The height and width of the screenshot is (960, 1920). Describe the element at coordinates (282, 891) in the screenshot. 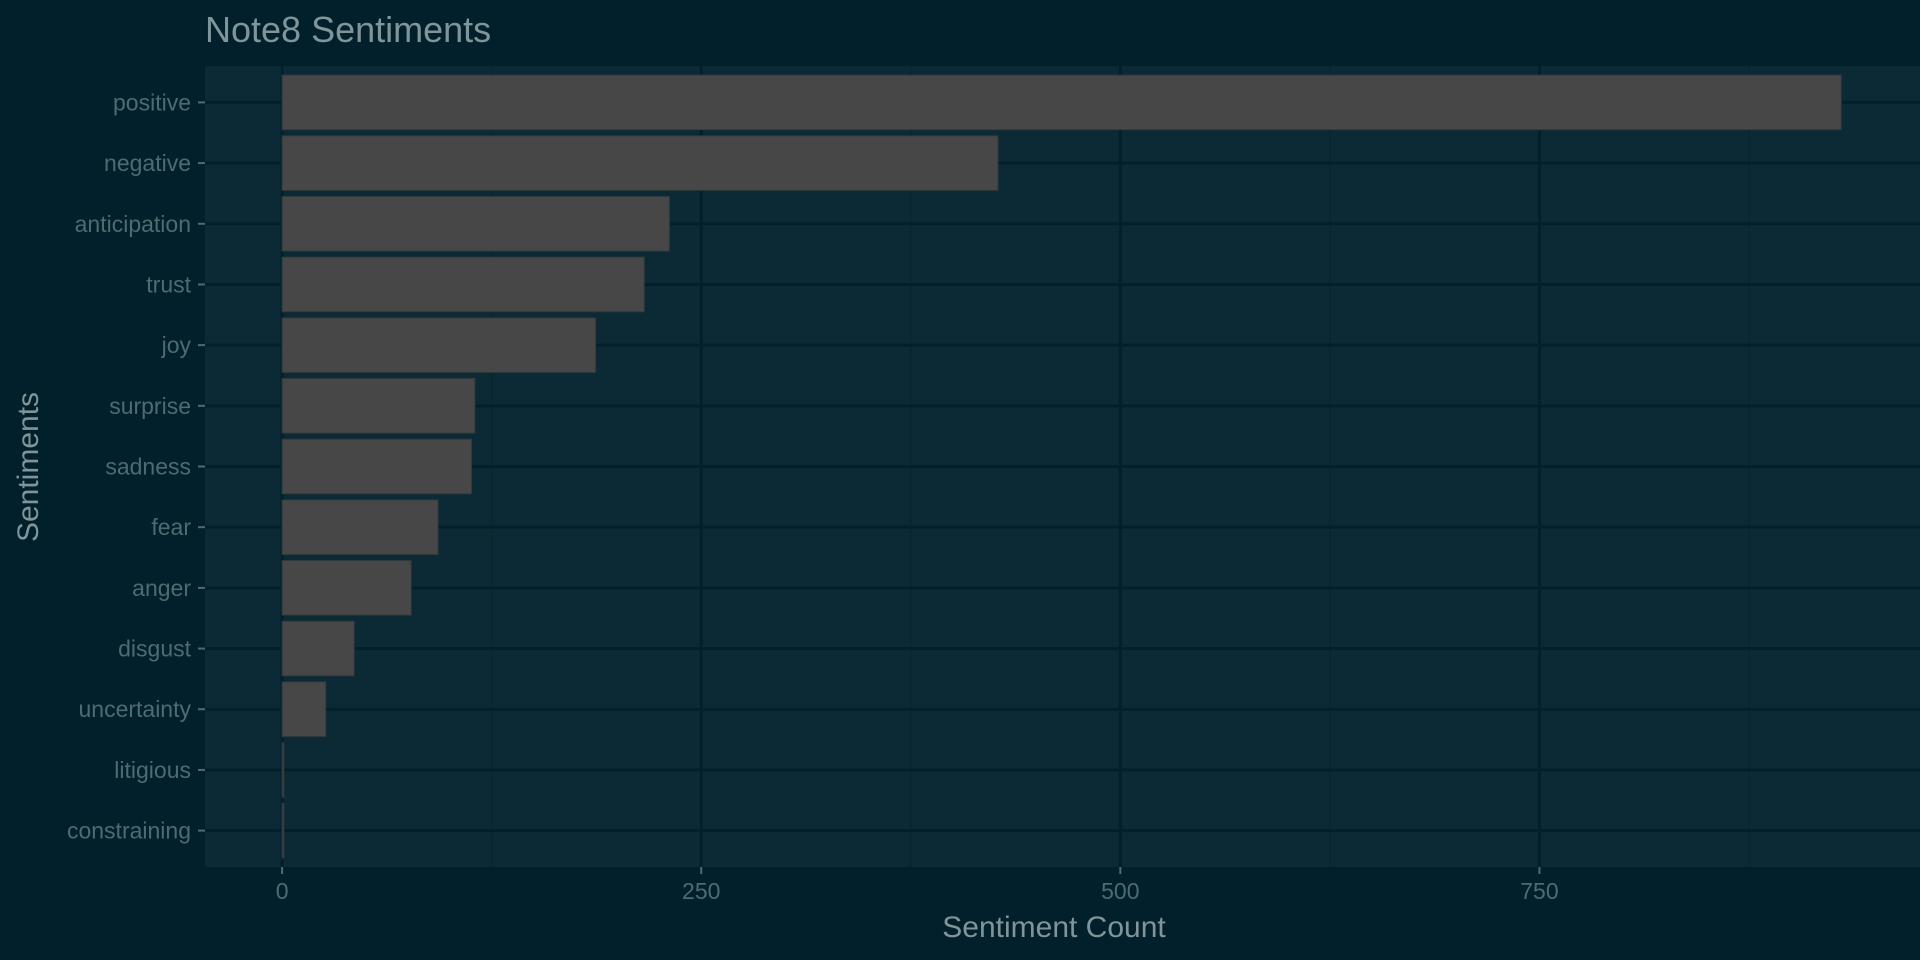

I see `x-tick-label: 0` at that location.